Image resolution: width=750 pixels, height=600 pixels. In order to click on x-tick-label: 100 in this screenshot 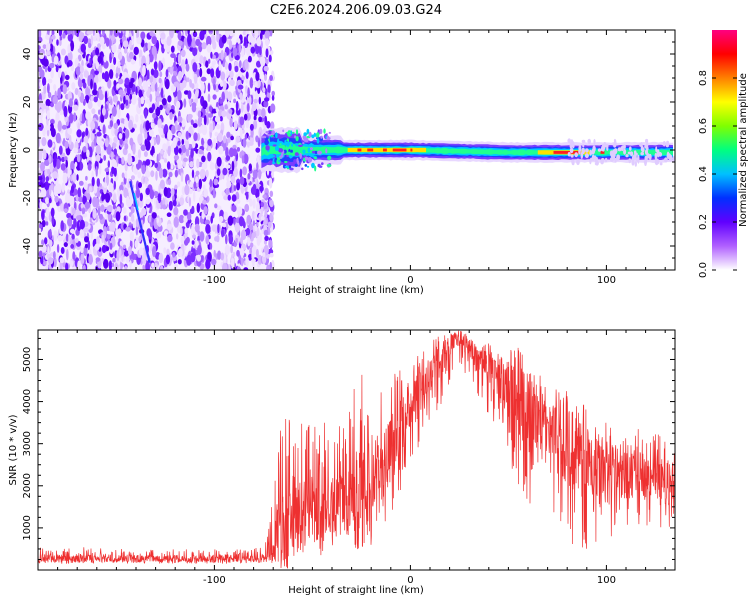, I will do `click(606, 280)`.